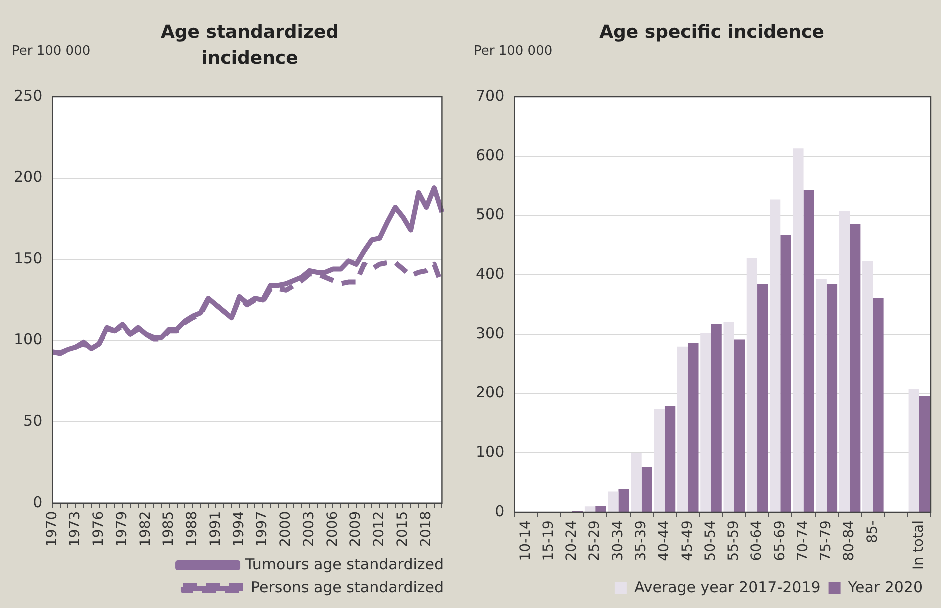 The height and width of the screenshot is (608, 941). What do you see at coordinates (850, 541) in the screenshot?
I see `x-tick-label: 80-84` at bounding box center [850, 541].